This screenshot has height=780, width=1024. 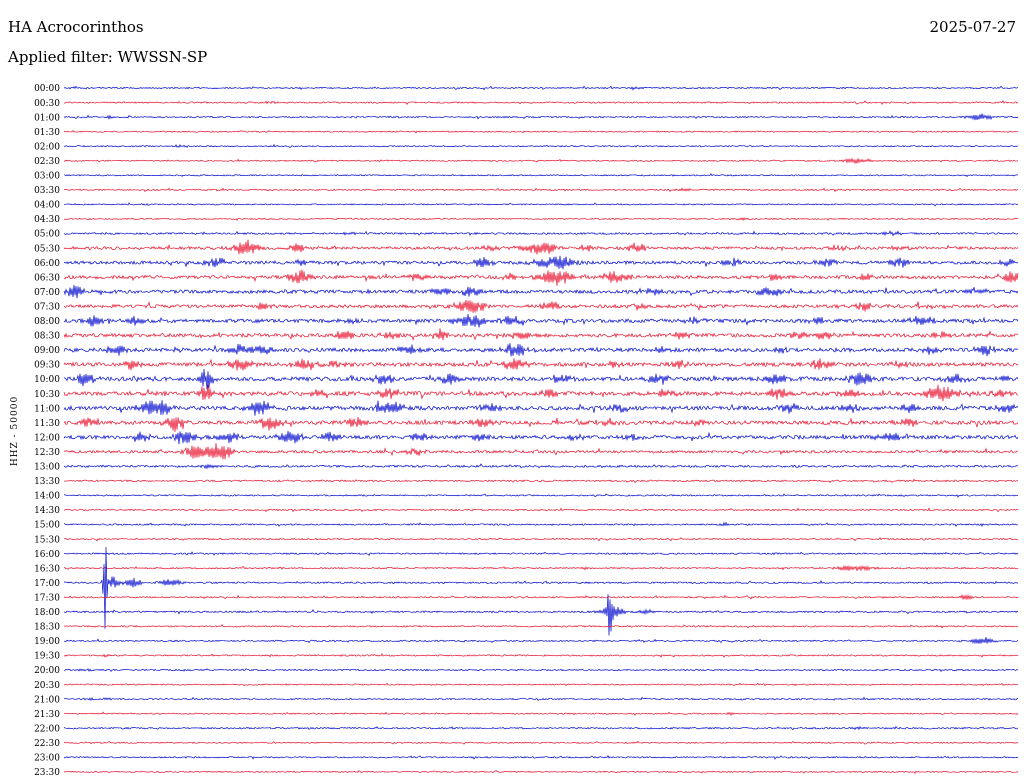 I want to click on trace-row-0800: 08:00, so click(x=526, y=320).